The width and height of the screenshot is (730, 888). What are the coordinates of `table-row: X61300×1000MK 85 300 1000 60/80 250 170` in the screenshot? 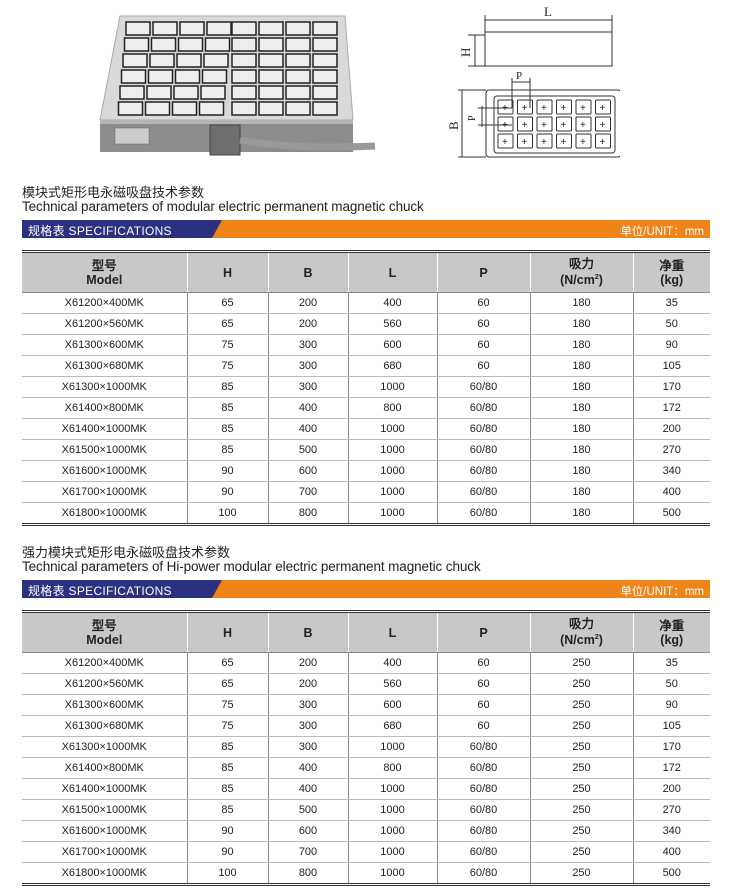 It's located at (366, 747).